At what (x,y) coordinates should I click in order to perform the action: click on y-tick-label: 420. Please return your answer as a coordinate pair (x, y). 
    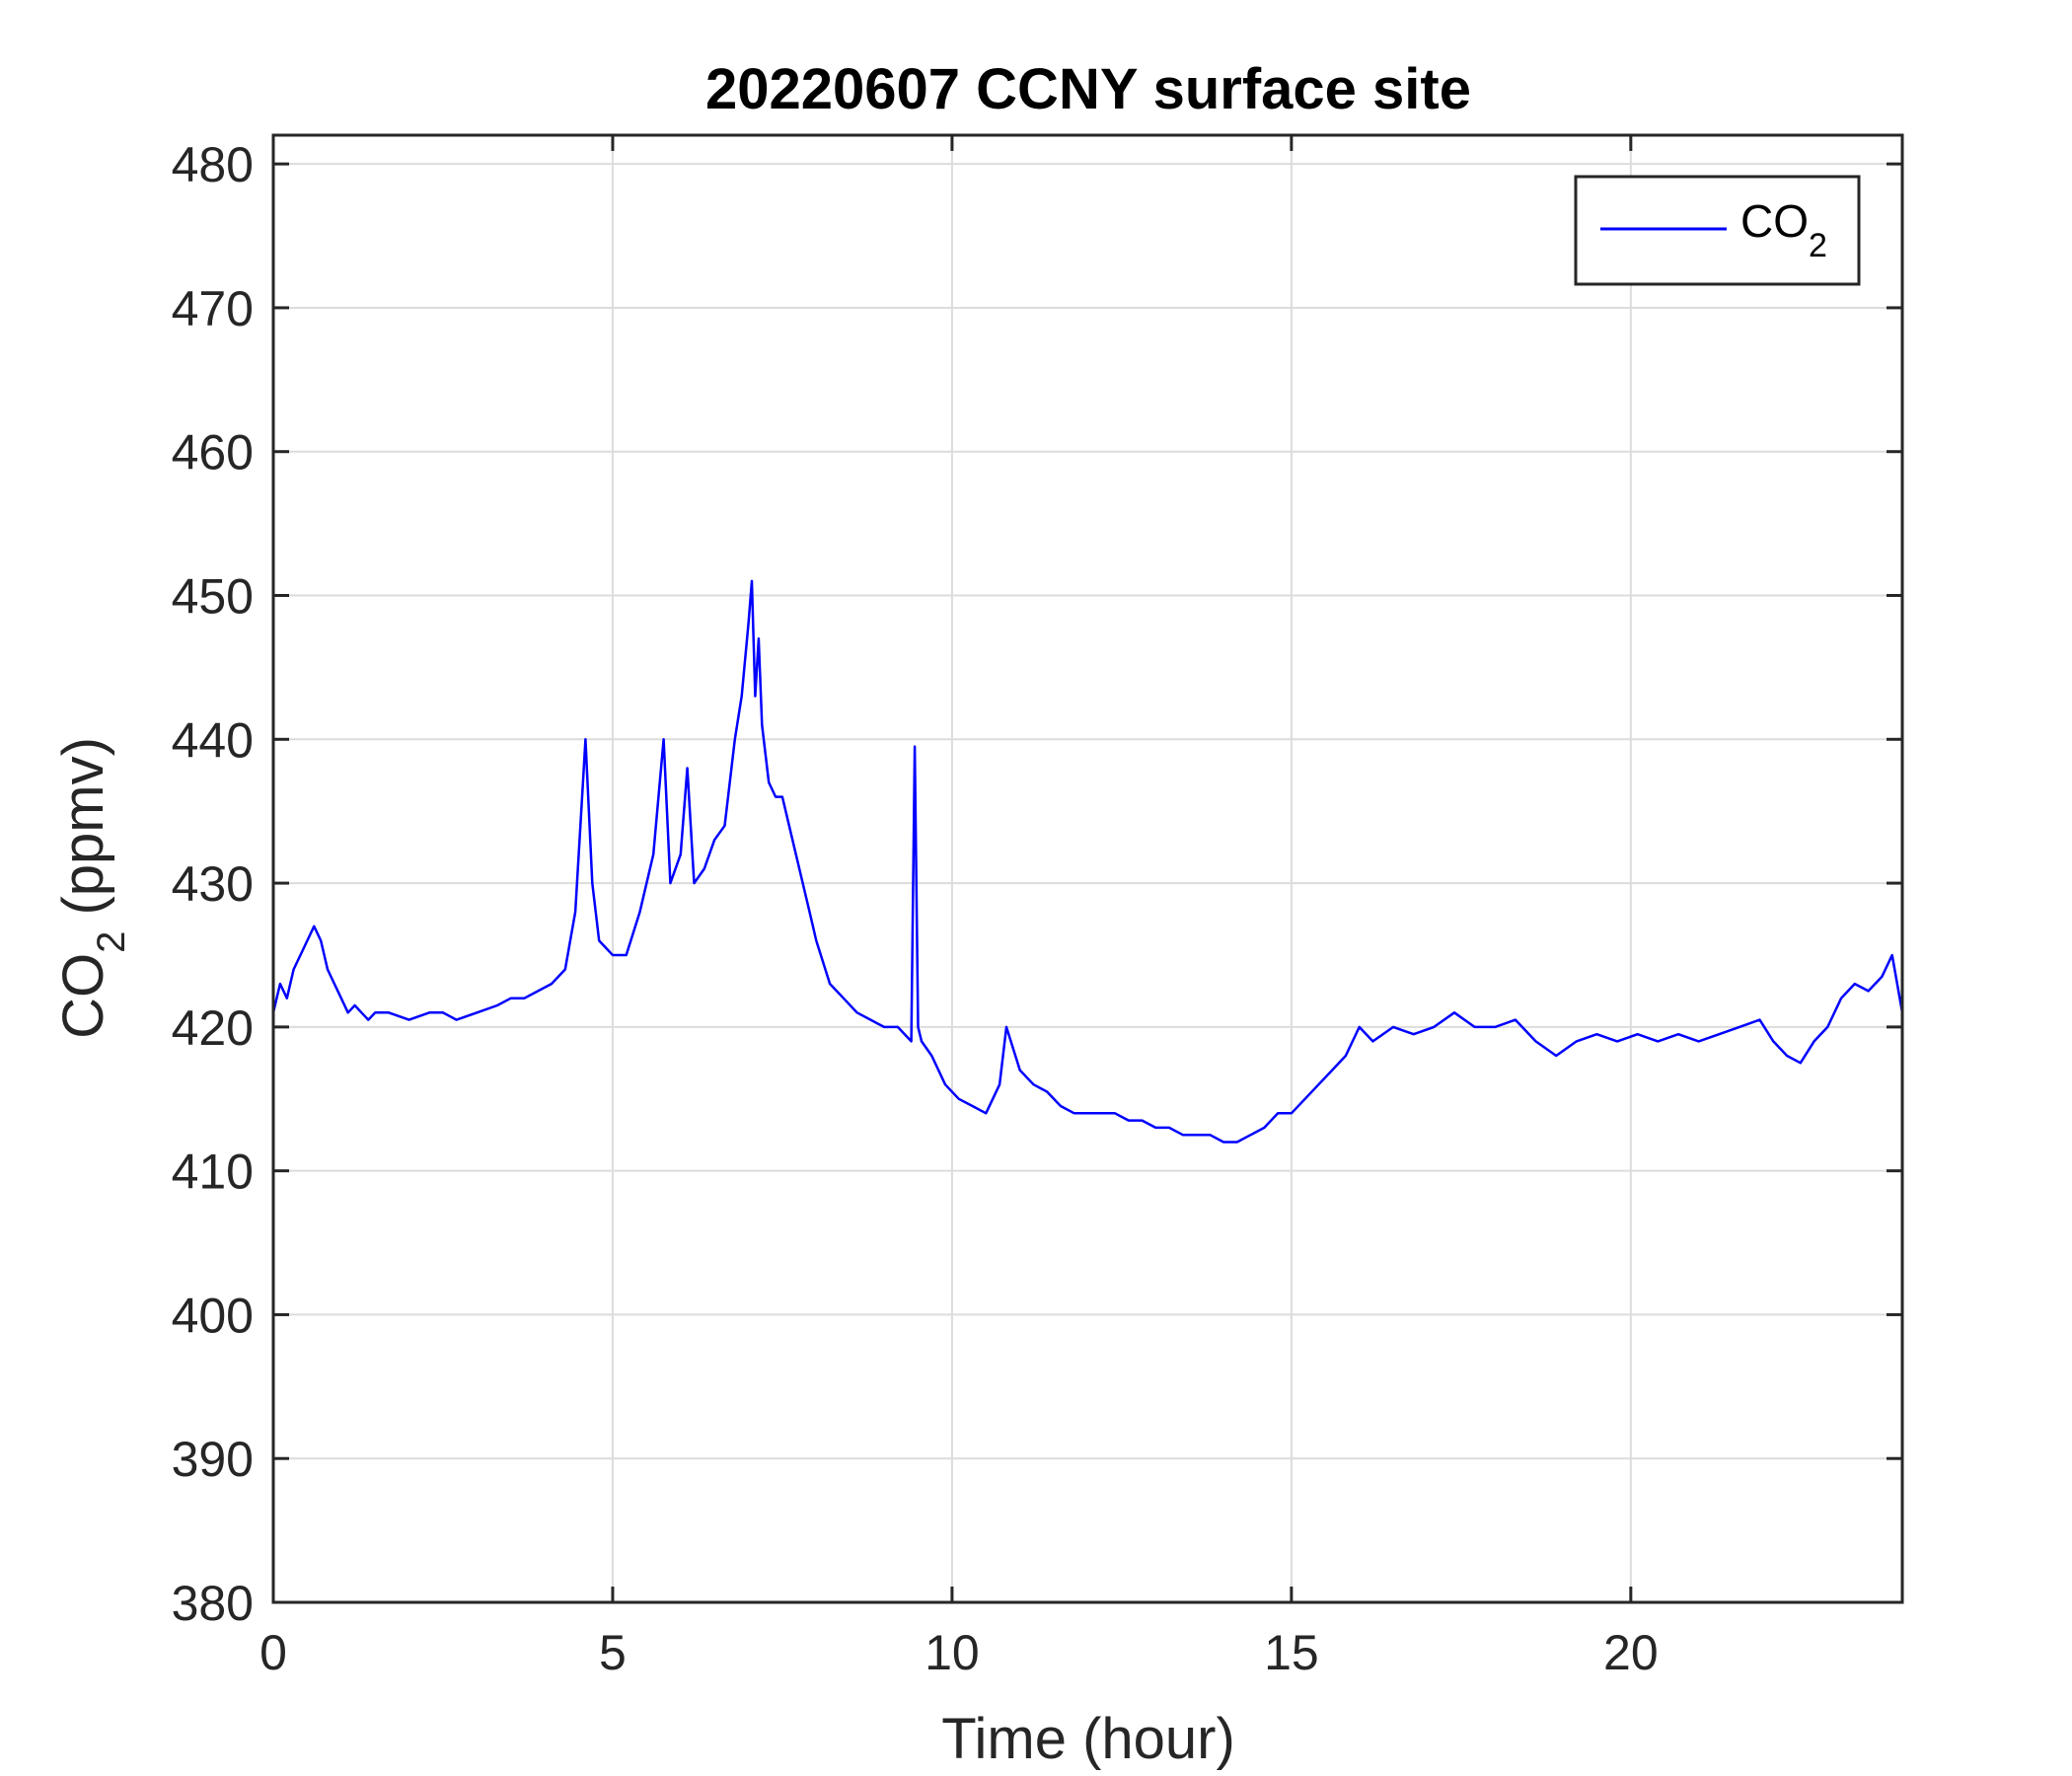
    Looking at the image, I should click on (213, 1028).